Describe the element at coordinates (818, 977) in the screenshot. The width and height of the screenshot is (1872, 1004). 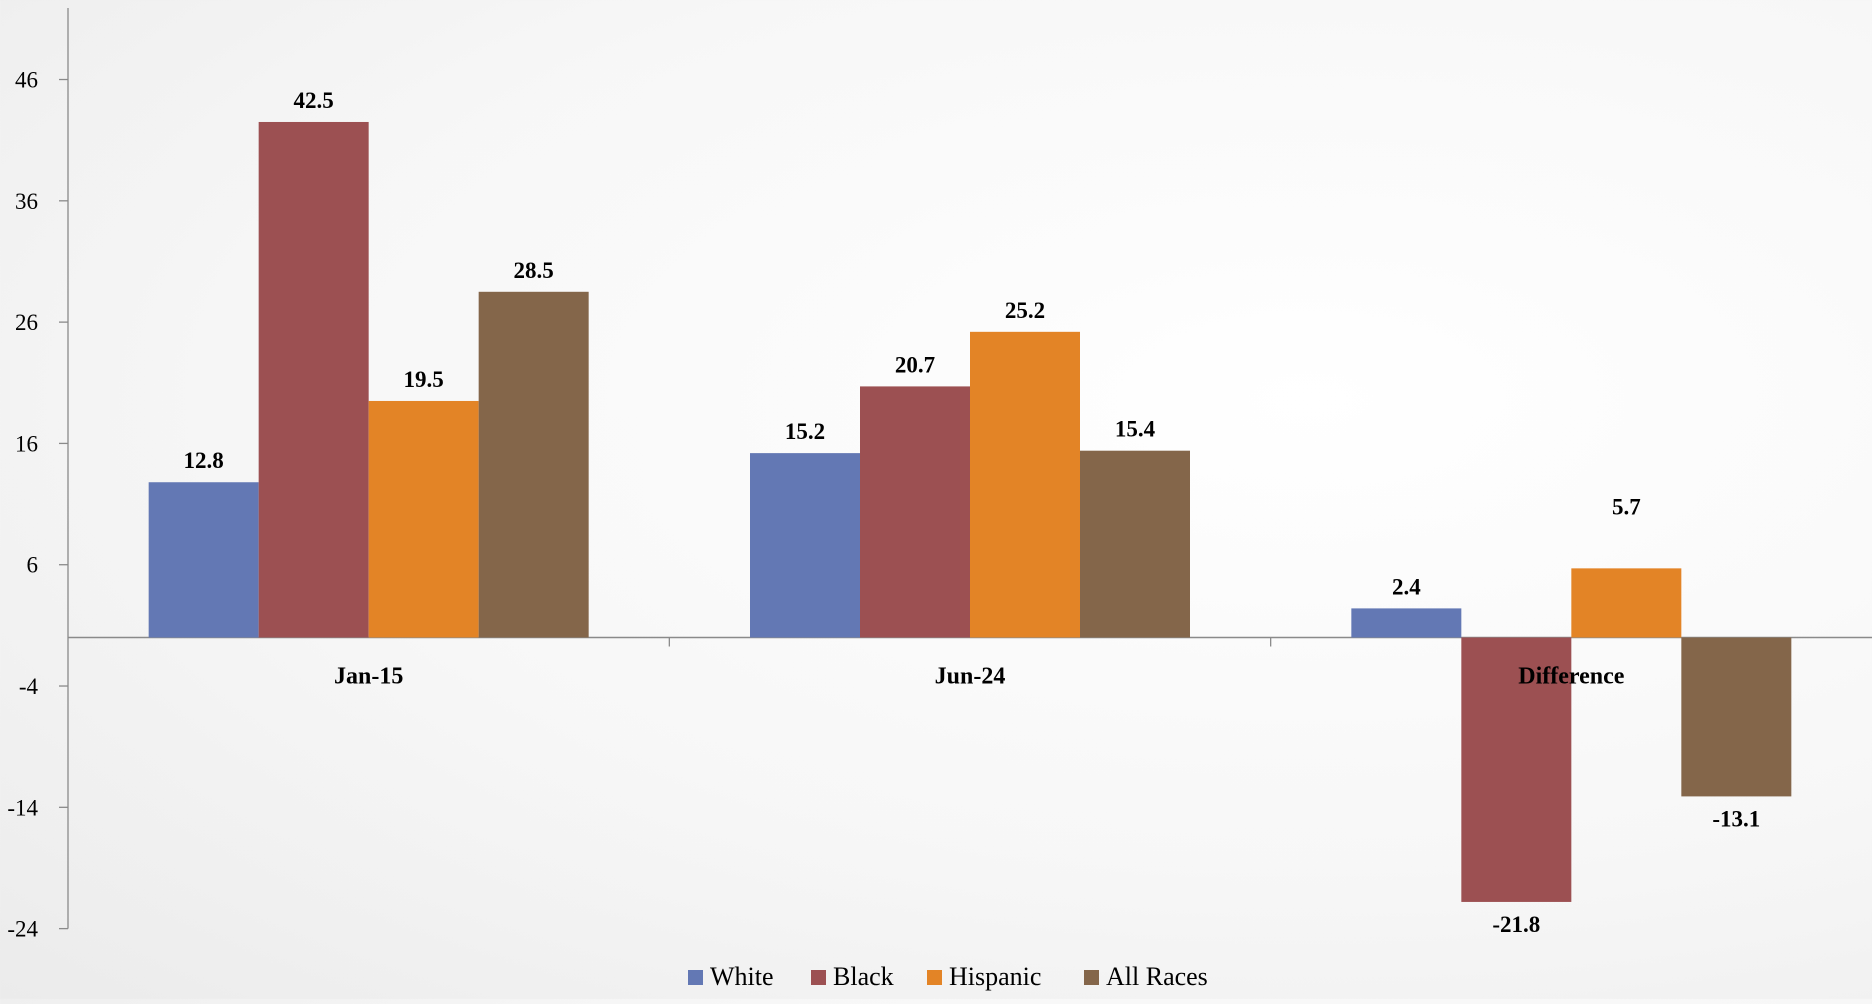
I see `legend-swatch-black` at that location.